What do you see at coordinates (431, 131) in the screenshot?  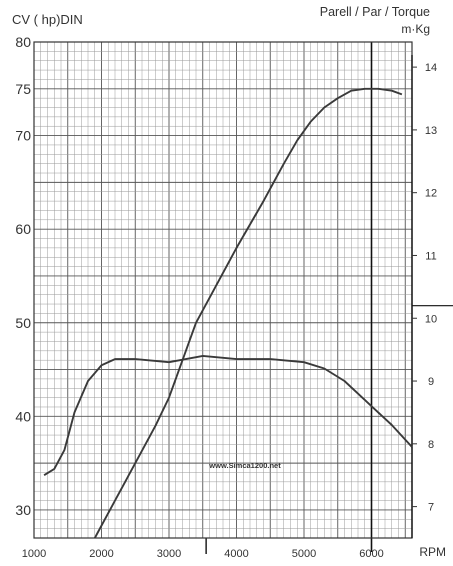 I see `y-right-tick-label: 13` at bounding box center [431, 131].